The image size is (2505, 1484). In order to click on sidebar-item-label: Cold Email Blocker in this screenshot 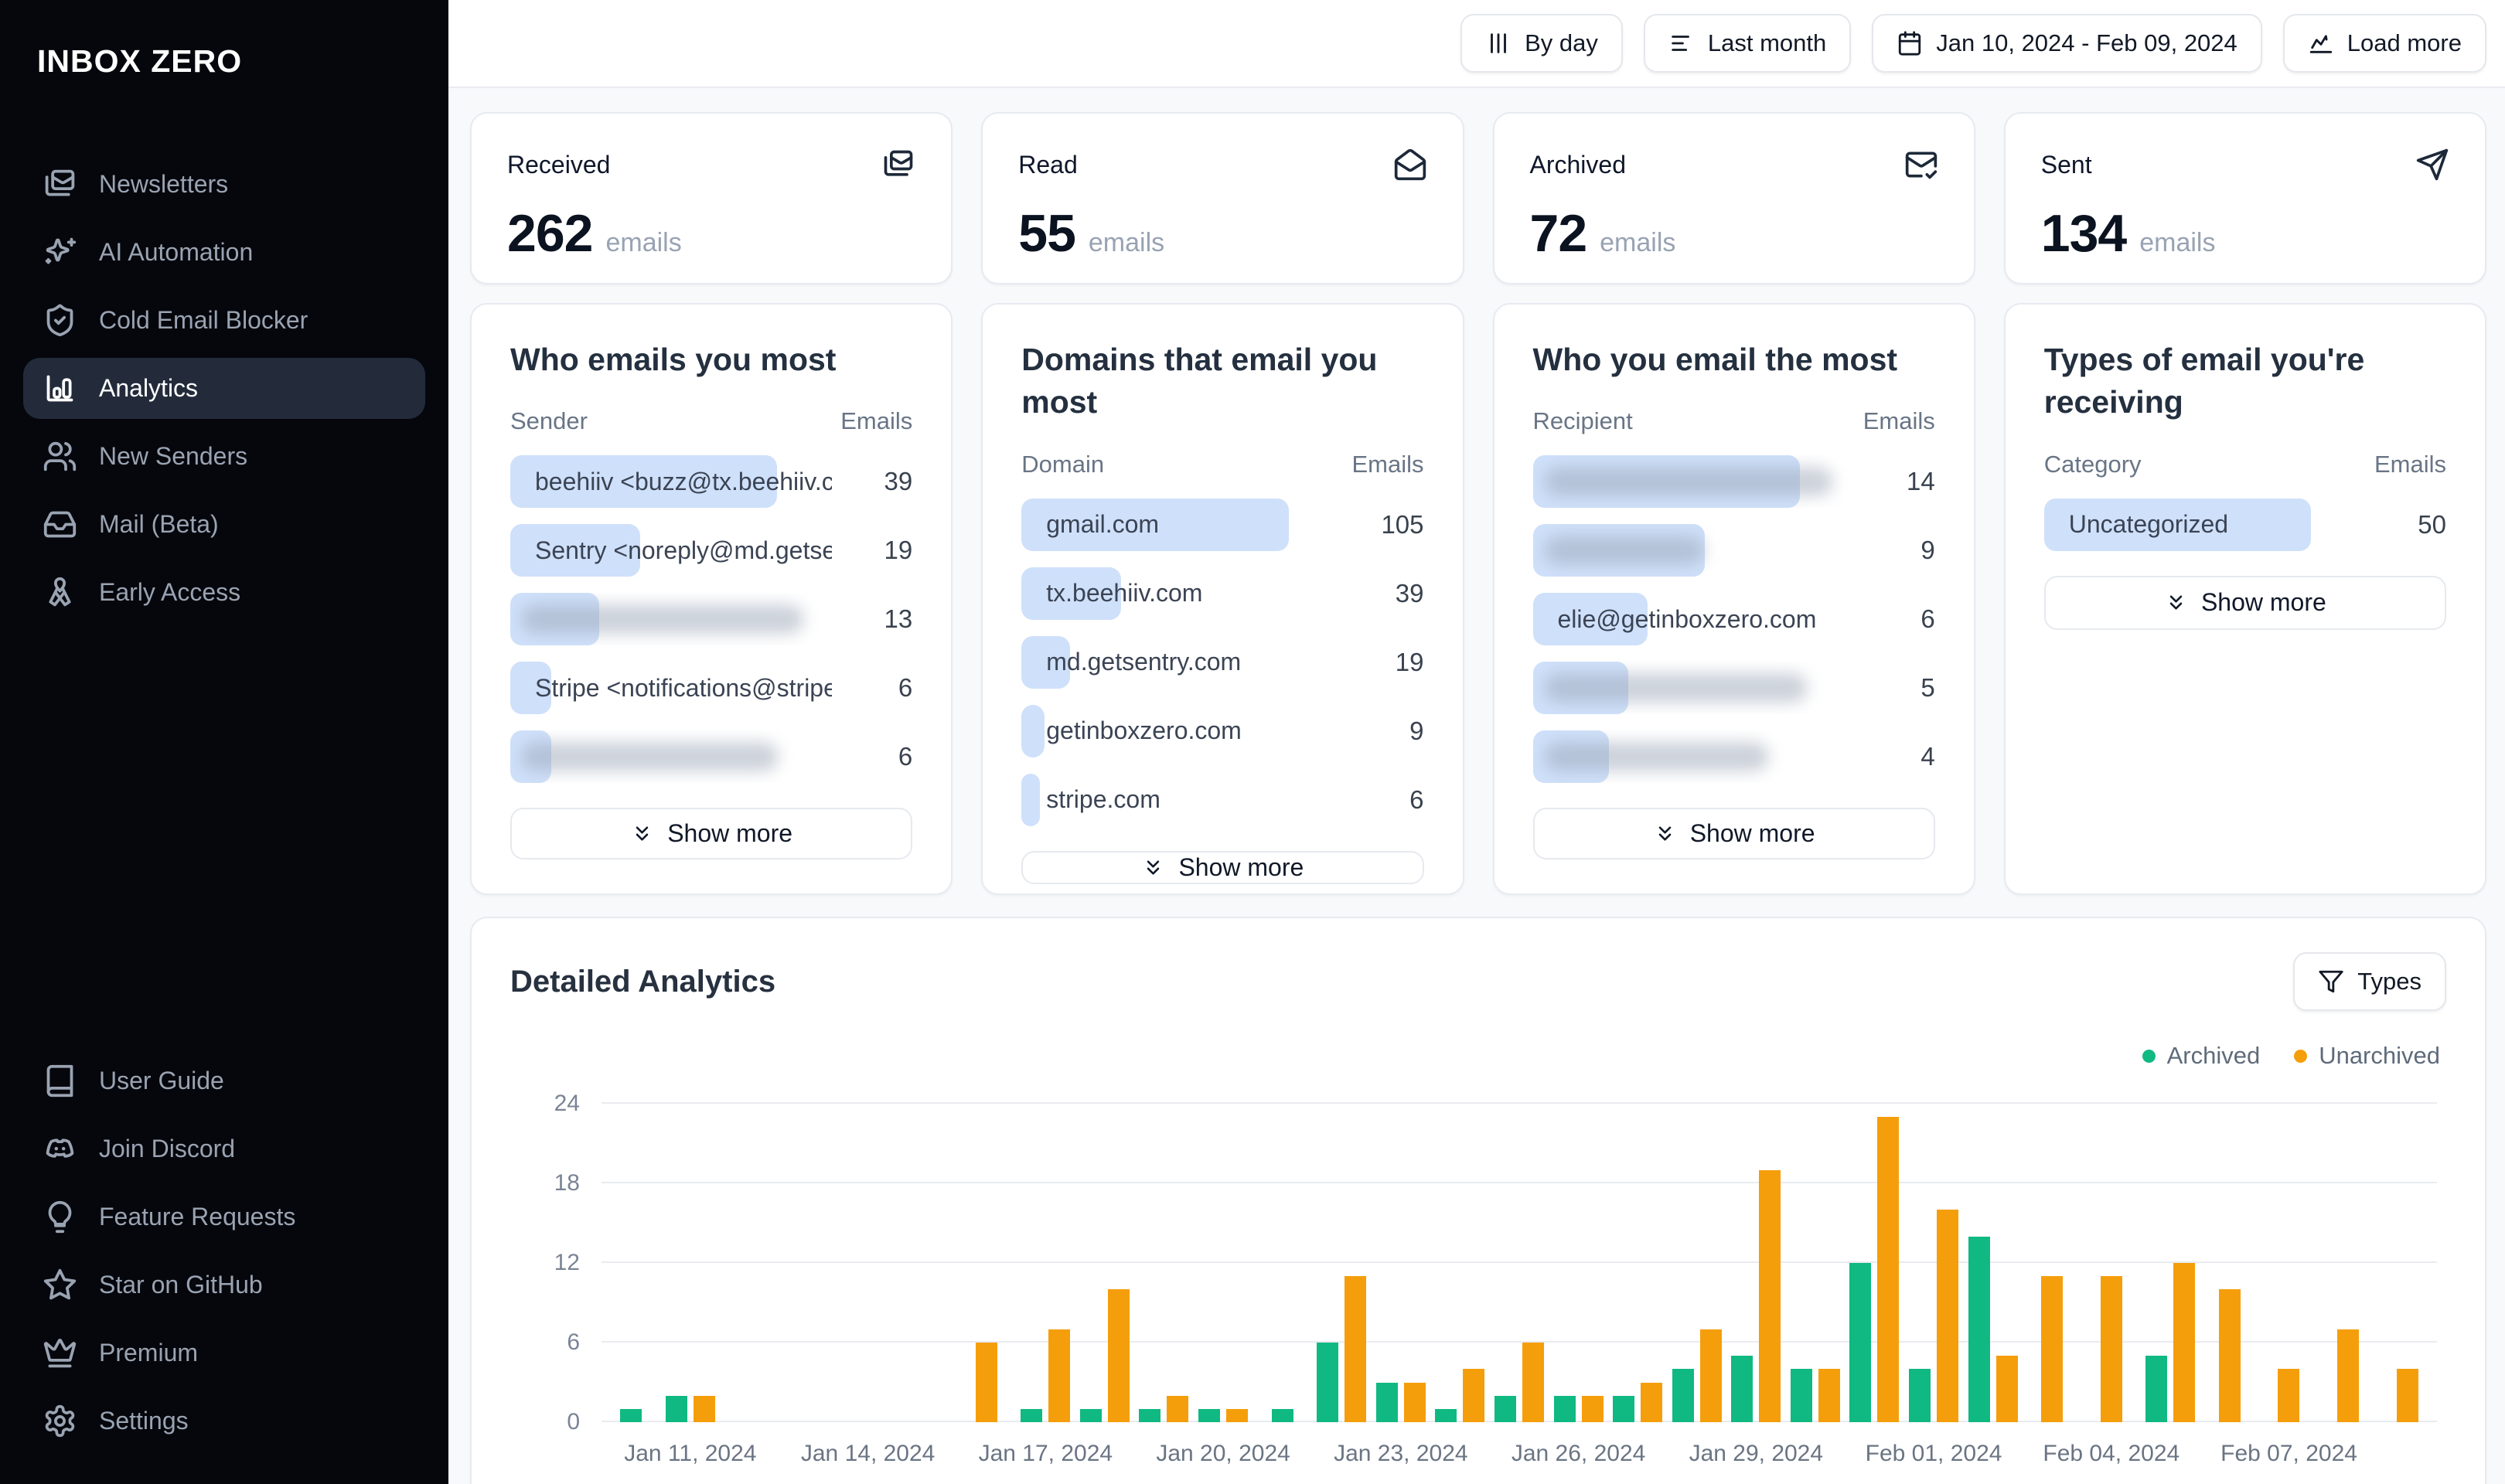, I will do `click(203, 320)`.